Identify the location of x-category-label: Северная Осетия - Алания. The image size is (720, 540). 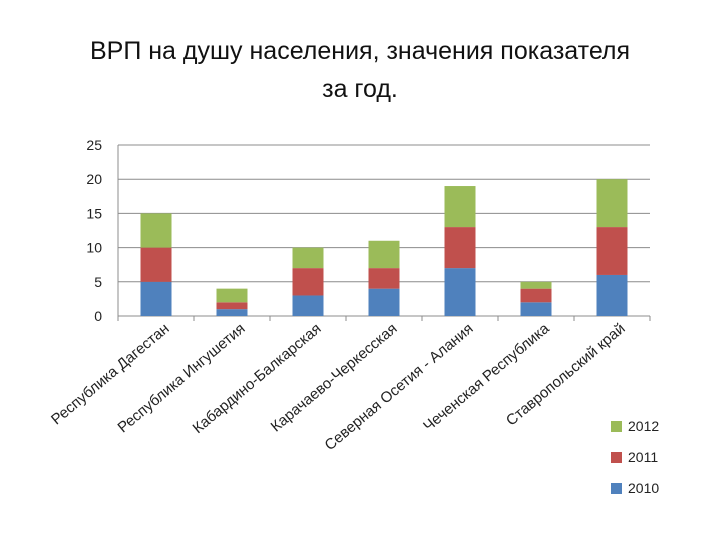
(398, 387).